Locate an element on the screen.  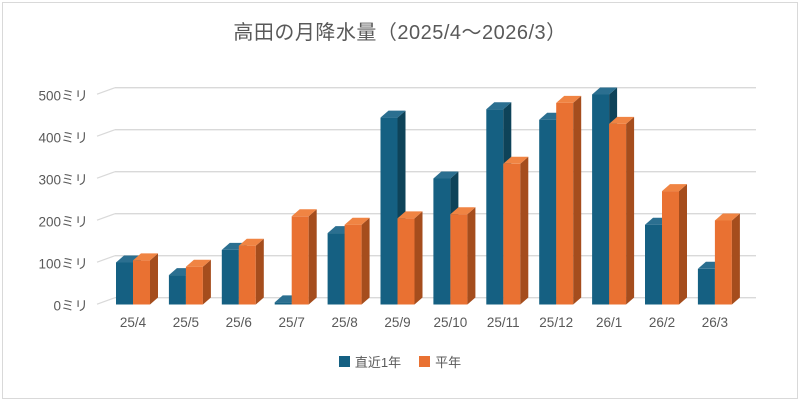
chart-legend: 直近1年 平年 is located at coordinates (400, 361).